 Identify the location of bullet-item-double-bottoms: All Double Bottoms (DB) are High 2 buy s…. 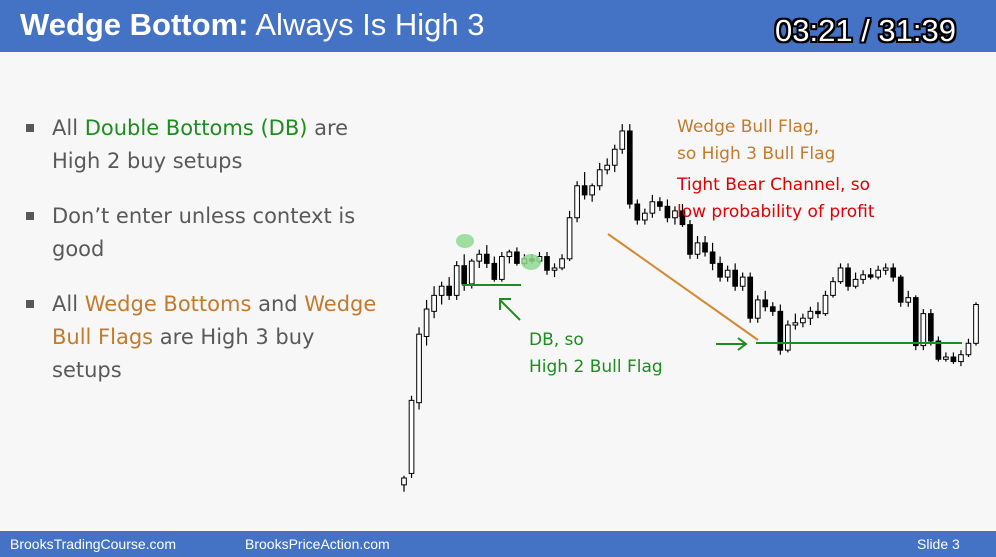
(204, 145).